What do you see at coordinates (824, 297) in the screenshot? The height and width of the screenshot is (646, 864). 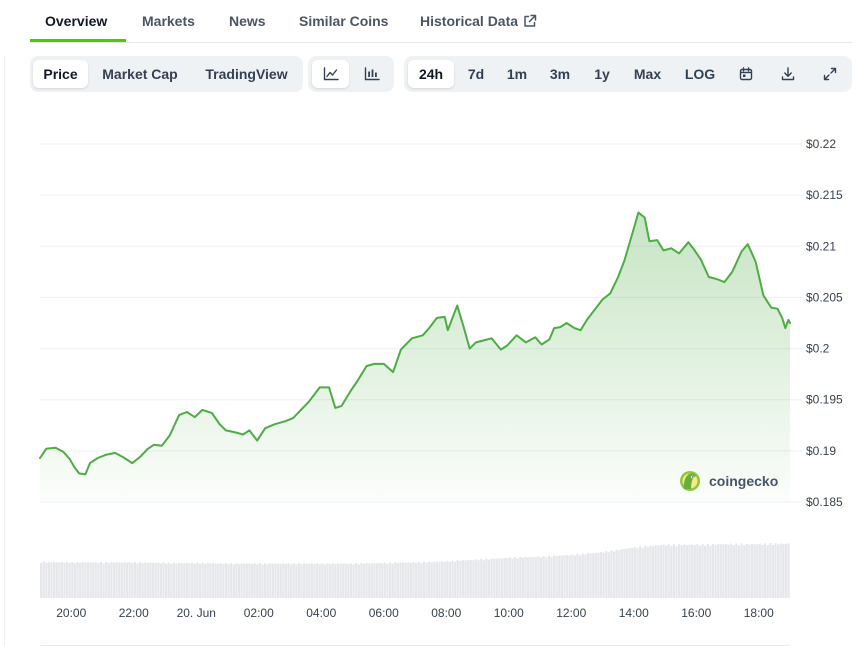 I see `y-tick-label: $0.205` at bounding box center [824, 297].